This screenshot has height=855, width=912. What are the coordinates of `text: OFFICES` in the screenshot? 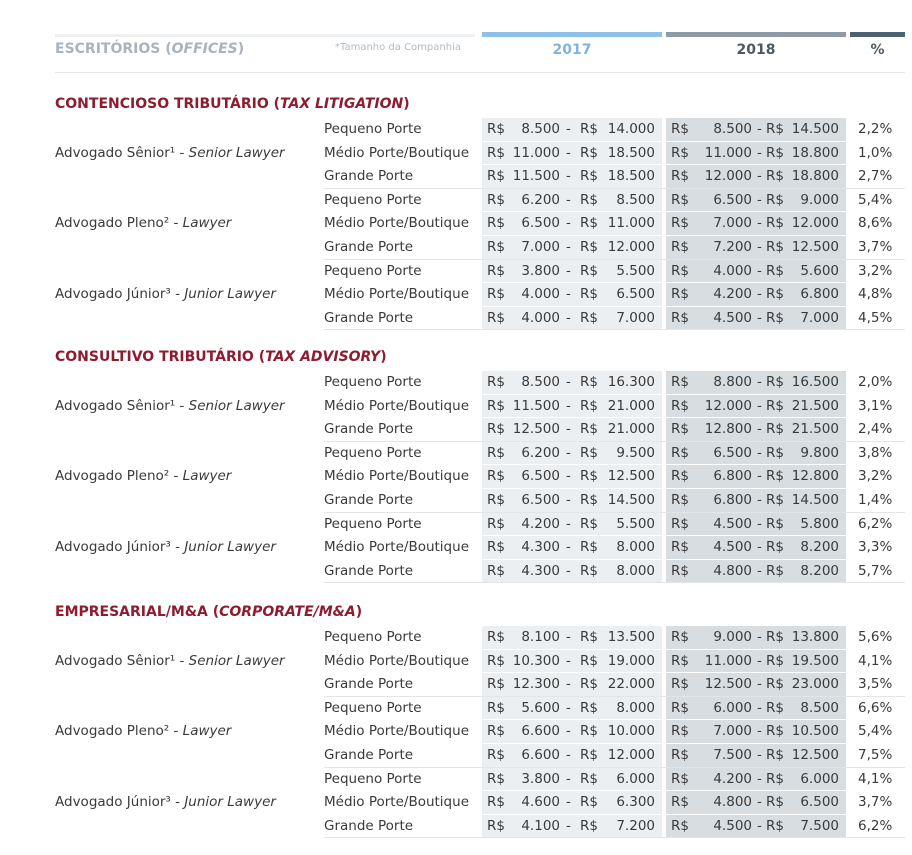 It's located at (204, 49).